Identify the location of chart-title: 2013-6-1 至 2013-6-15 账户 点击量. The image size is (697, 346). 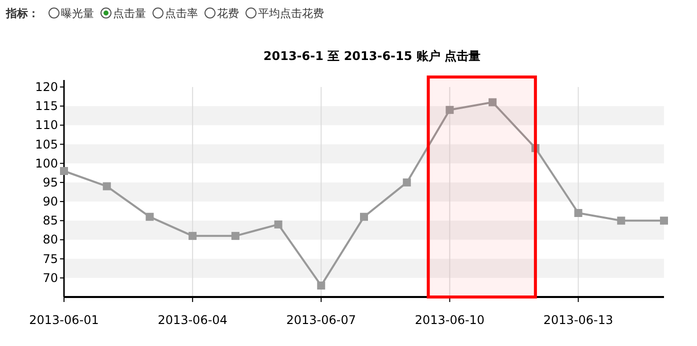
(372, 56).